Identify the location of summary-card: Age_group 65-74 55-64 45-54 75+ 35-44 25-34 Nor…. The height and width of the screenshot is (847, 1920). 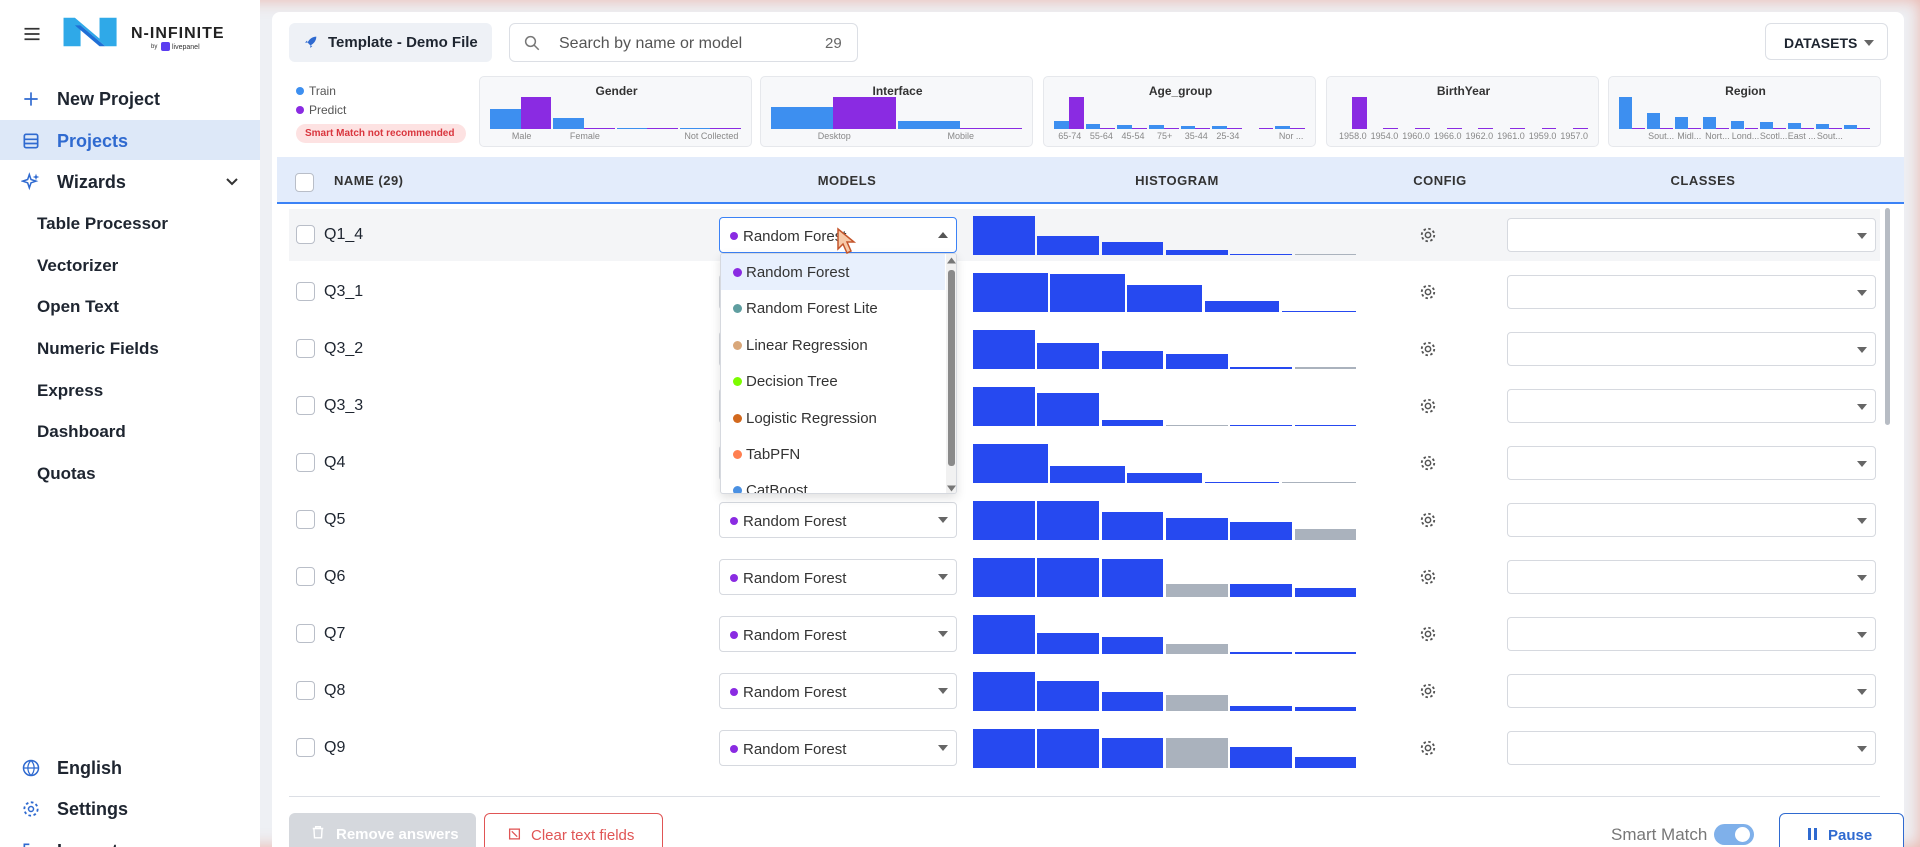
(1179, 111).